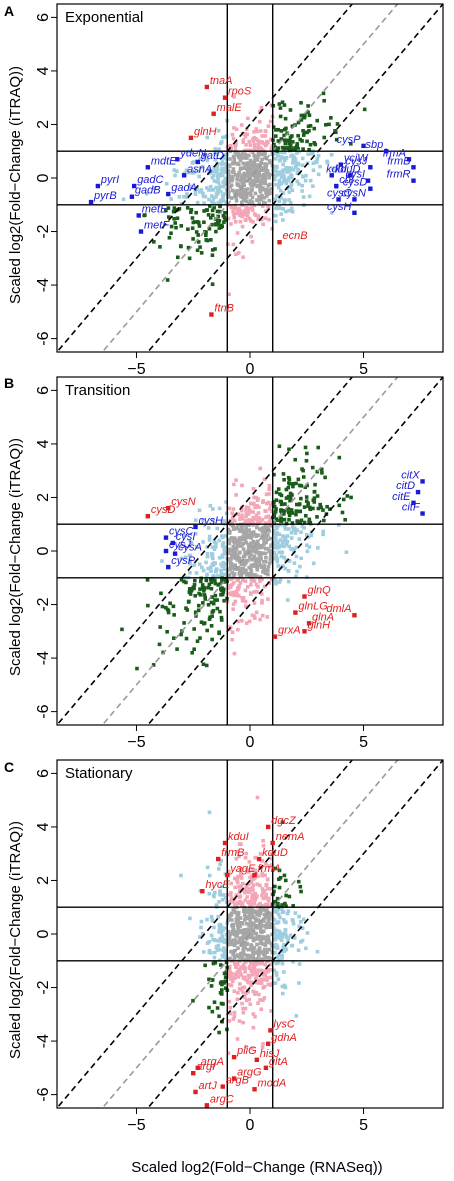 This screenshot has width=454, height=1181. I want to click on gene-label: glnQ, so click(319, 591).